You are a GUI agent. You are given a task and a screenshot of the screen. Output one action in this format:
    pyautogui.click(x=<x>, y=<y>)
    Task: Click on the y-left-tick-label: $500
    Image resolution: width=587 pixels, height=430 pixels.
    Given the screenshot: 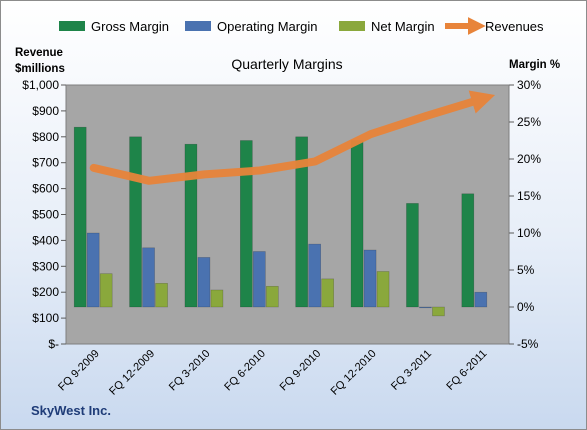 What is the action you would take?
    pyautogui.click(x=45, y=215)
    